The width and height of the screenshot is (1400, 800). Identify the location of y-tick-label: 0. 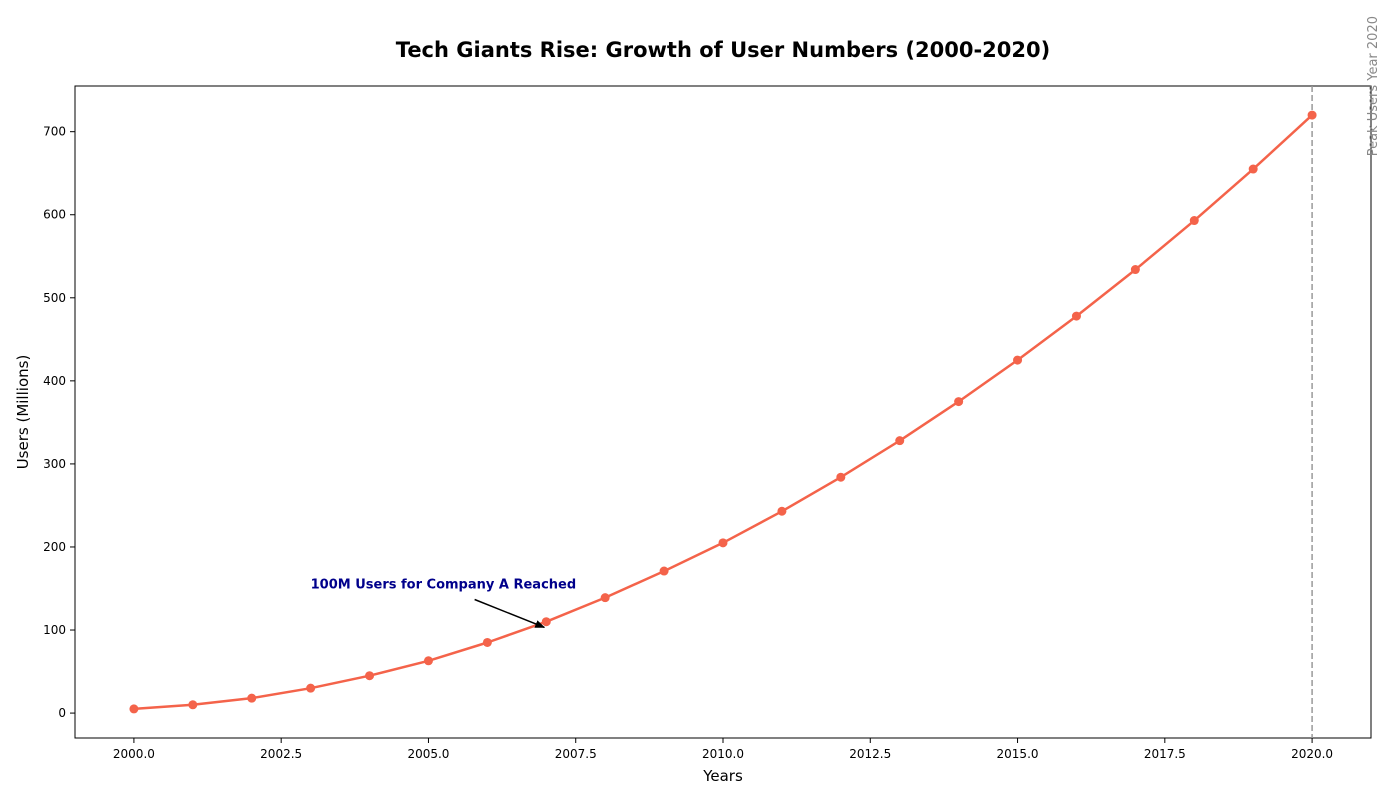
(62, 713).